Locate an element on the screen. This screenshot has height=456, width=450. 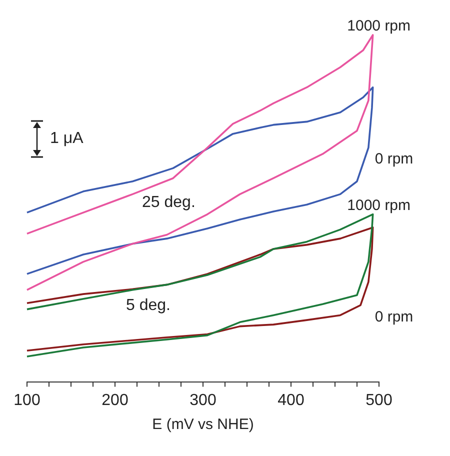
x-axis-title: E (mV vs NHE) is located at coordinates (203, 425).